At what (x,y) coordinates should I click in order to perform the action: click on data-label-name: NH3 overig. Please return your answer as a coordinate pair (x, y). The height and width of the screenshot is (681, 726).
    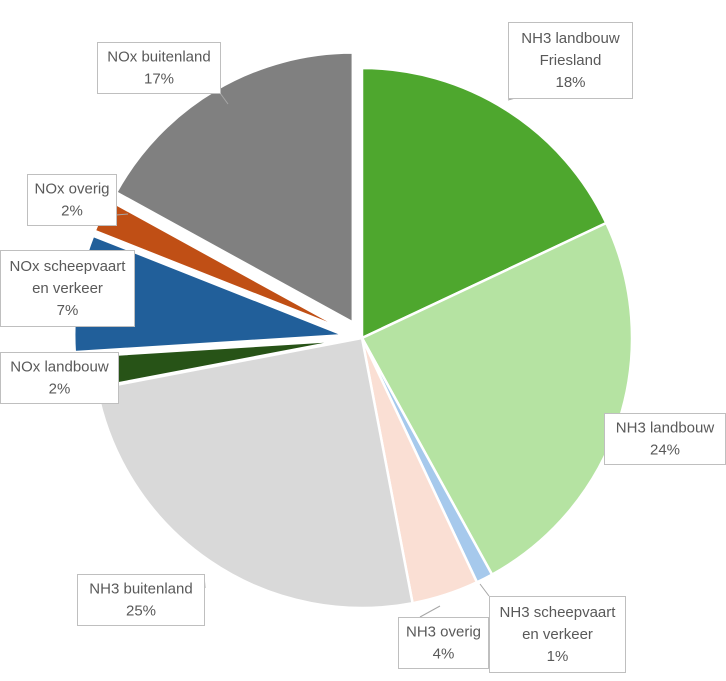
    Looking at the image, I should click on (443, 632).